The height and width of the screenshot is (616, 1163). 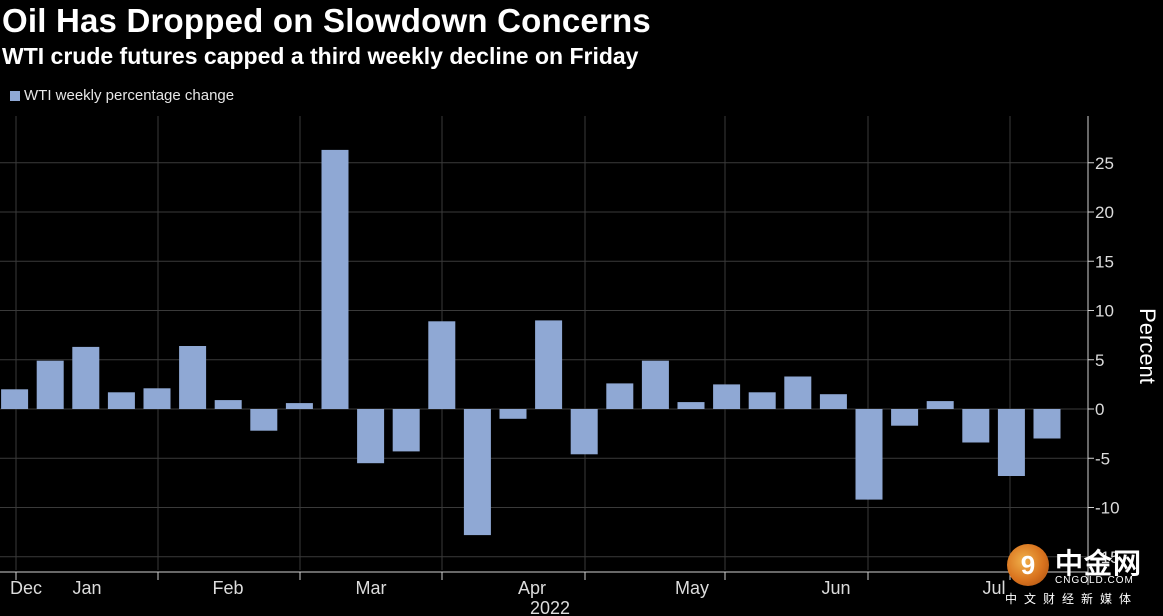 I want to click on x-tick-label: Mar, so click(x=371, y=588).